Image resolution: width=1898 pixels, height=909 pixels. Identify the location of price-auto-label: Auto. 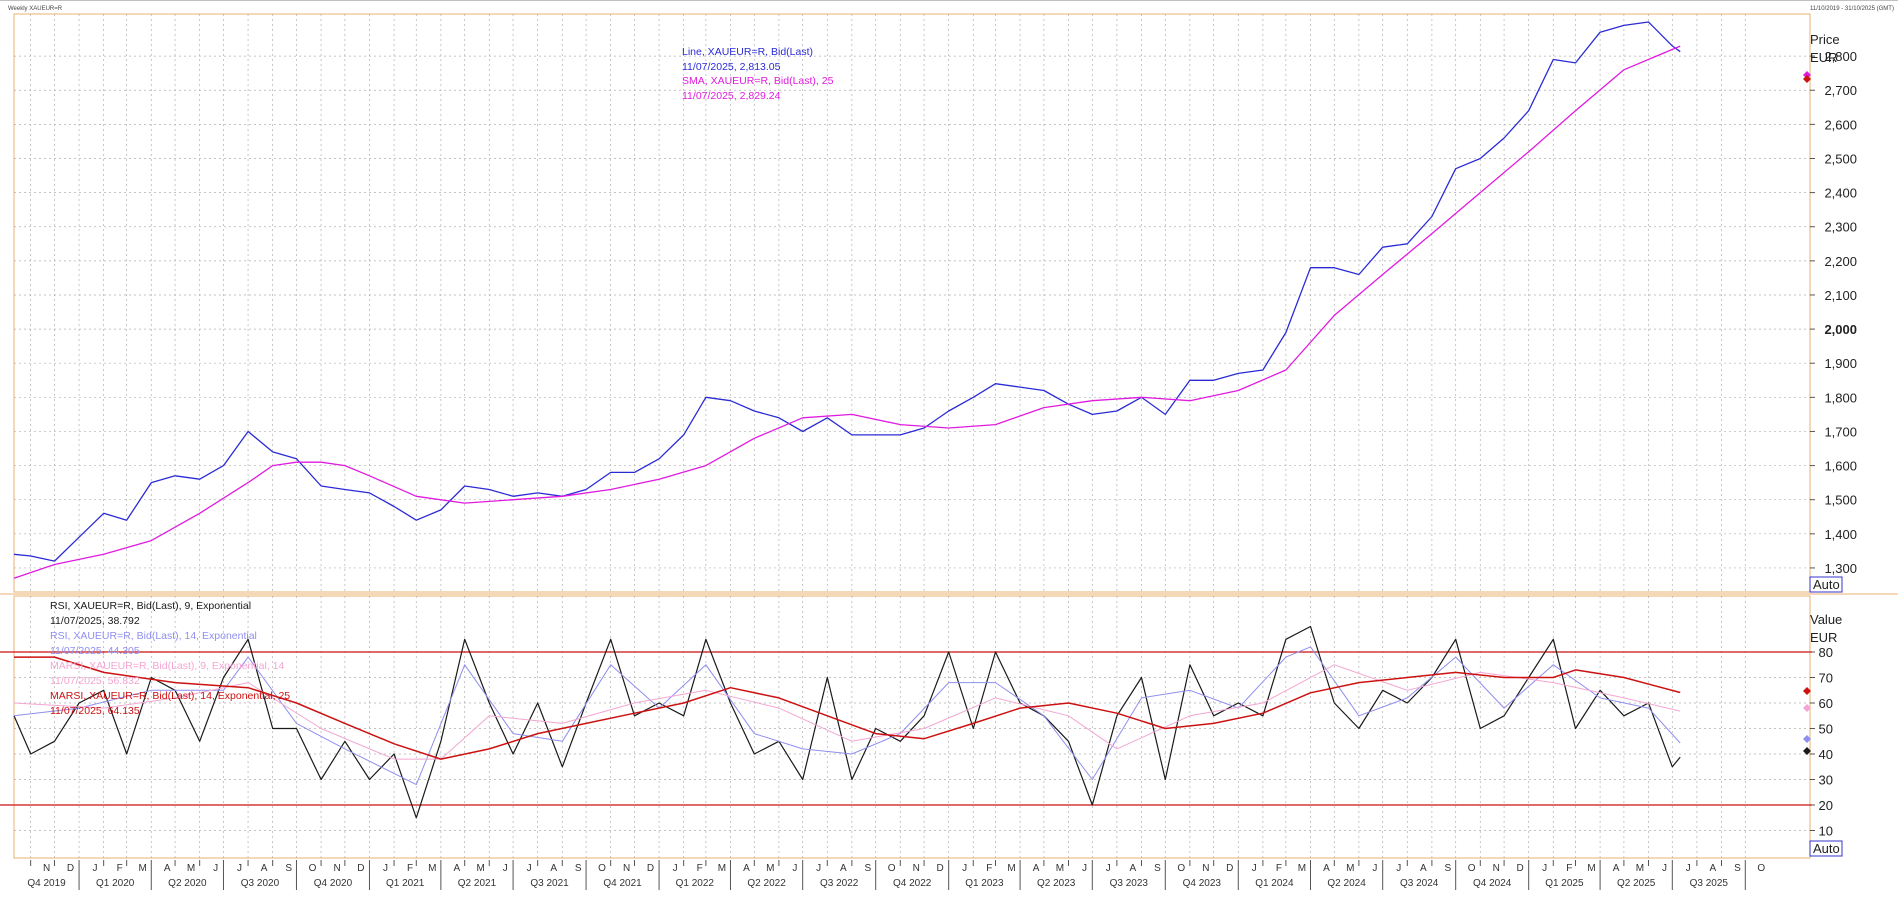
(1826, 584).